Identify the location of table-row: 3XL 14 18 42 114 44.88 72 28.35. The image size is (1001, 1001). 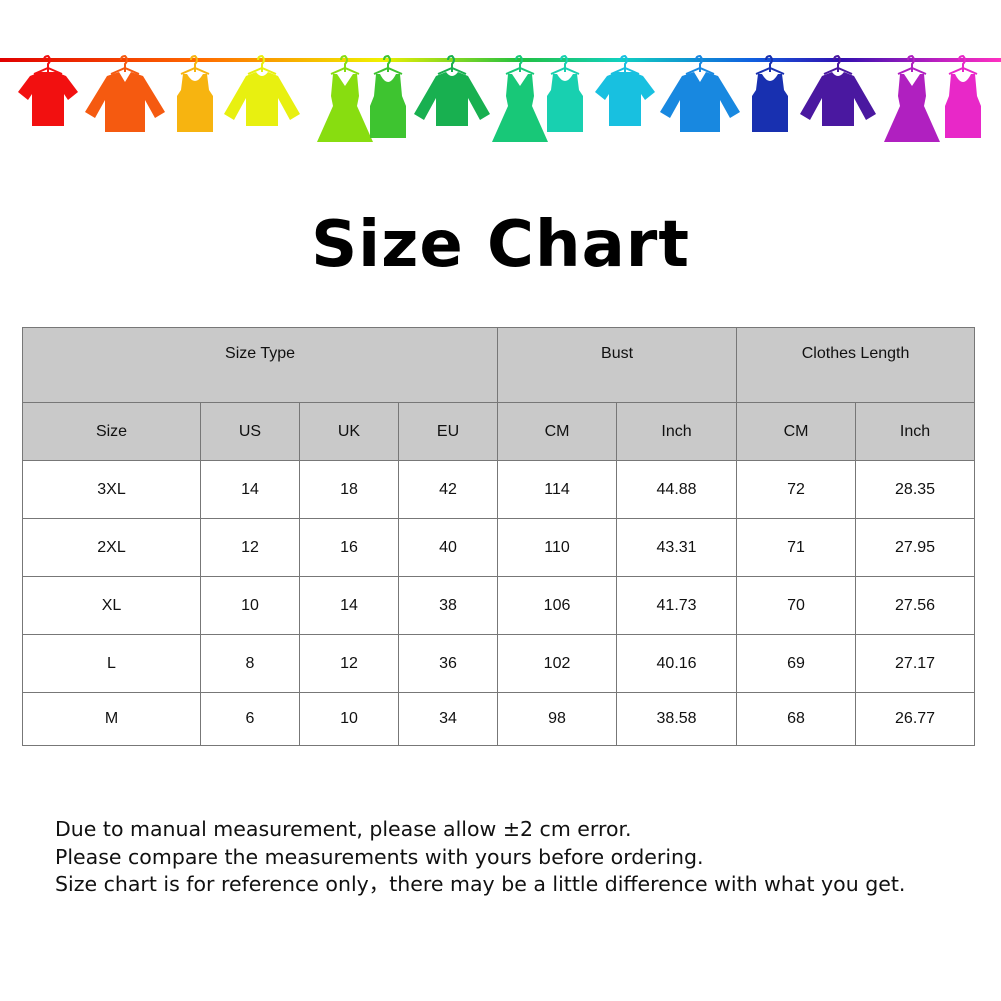
(499, 489).